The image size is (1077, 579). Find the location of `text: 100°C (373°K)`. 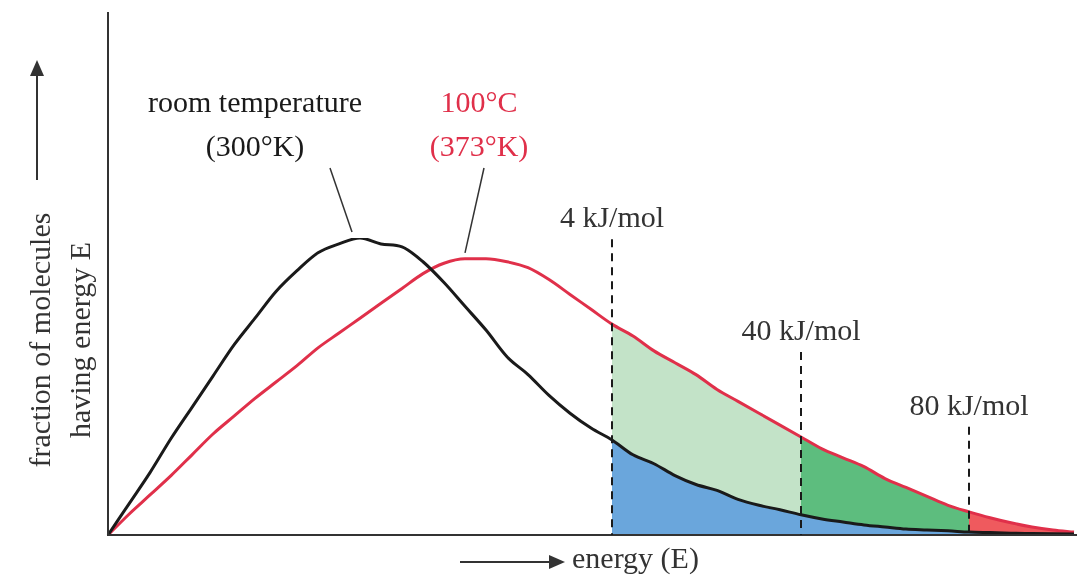

text: 100°C (373°K) is located at coordinates (479, 124).